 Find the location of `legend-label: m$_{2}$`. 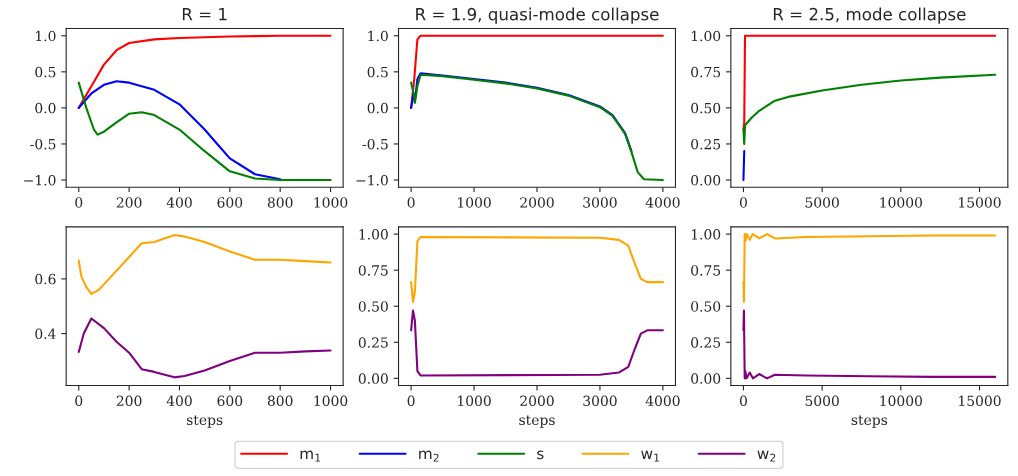

legend-label: m$_{2}$ is located at coordinates (429, 456).